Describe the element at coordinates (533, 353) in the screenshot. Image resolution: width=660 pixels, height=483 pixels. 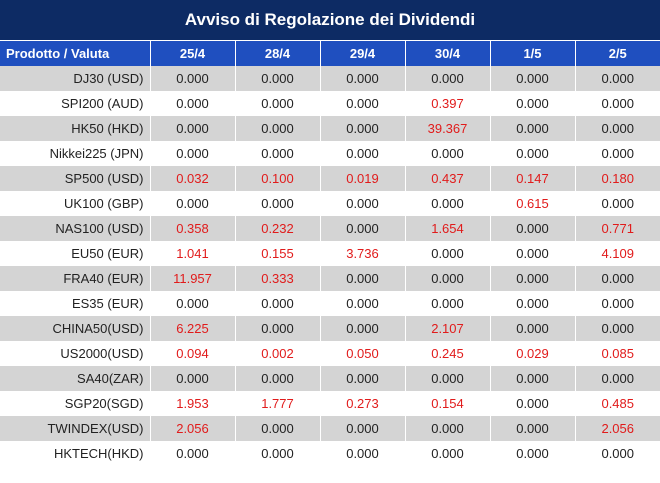
I see `dividend-value-cell: 0.029` at that location.